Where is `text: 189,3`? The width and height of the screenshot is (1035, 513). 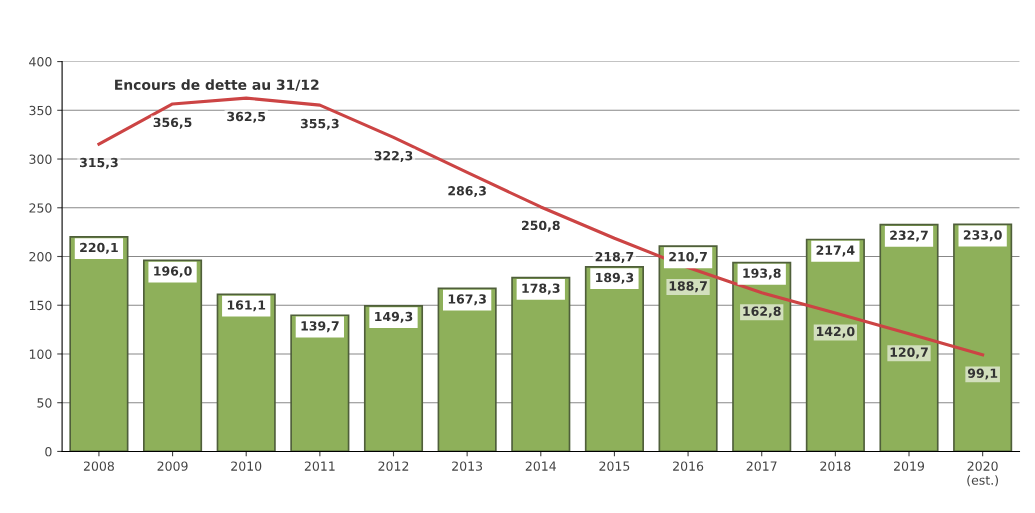 text: 189,3 is located at coordinates (615, 278).